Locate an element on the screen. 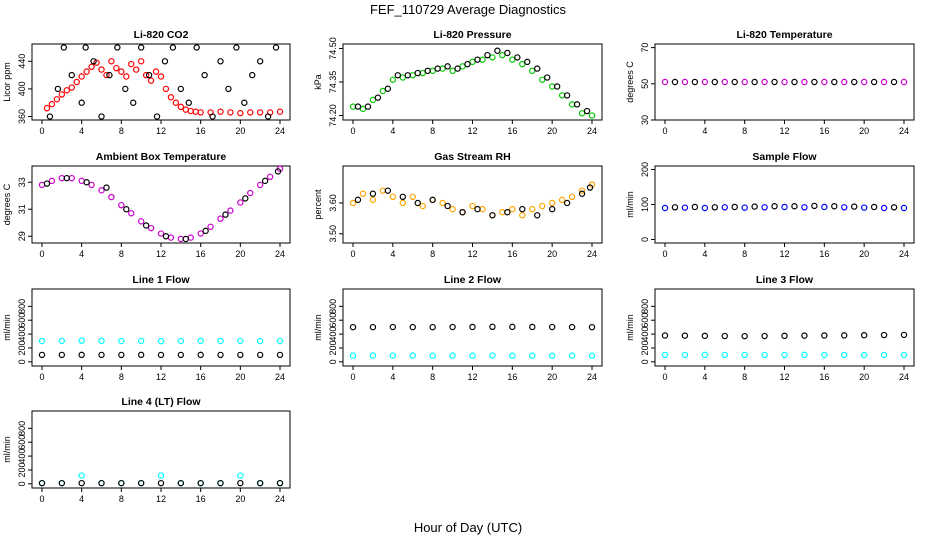 The width and height of the screenshot is (936, 540). y-tick-label: 440 is located at coordinates (22, 61).